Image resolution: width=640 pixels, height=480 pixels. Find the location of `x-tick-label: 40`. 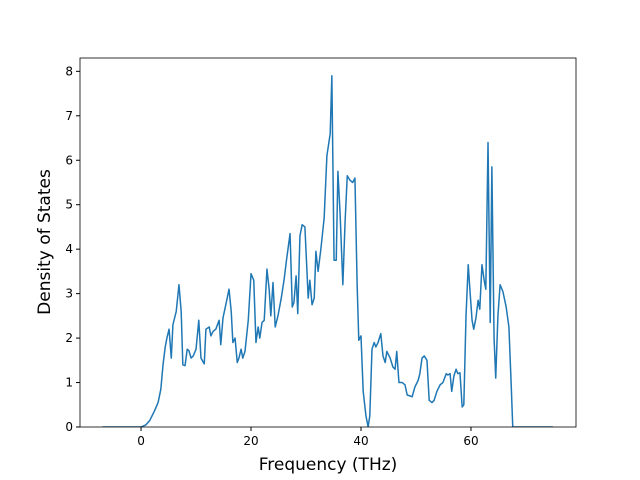

x-tick-label: 40 is located at coordinates (360, 441).